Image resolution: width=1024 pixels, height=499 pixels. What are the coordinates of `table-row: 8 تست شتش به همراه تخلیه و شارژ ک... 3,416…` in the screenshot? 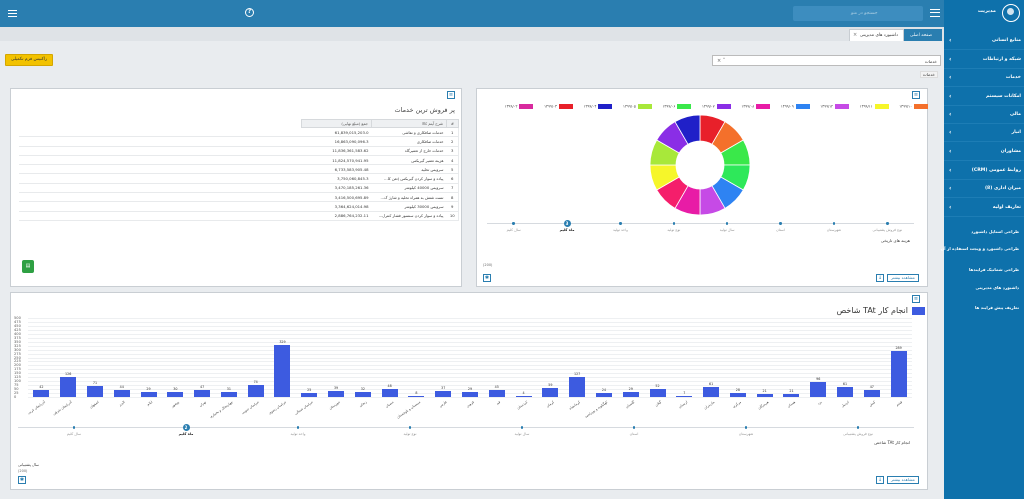 It's located at (239, 197).